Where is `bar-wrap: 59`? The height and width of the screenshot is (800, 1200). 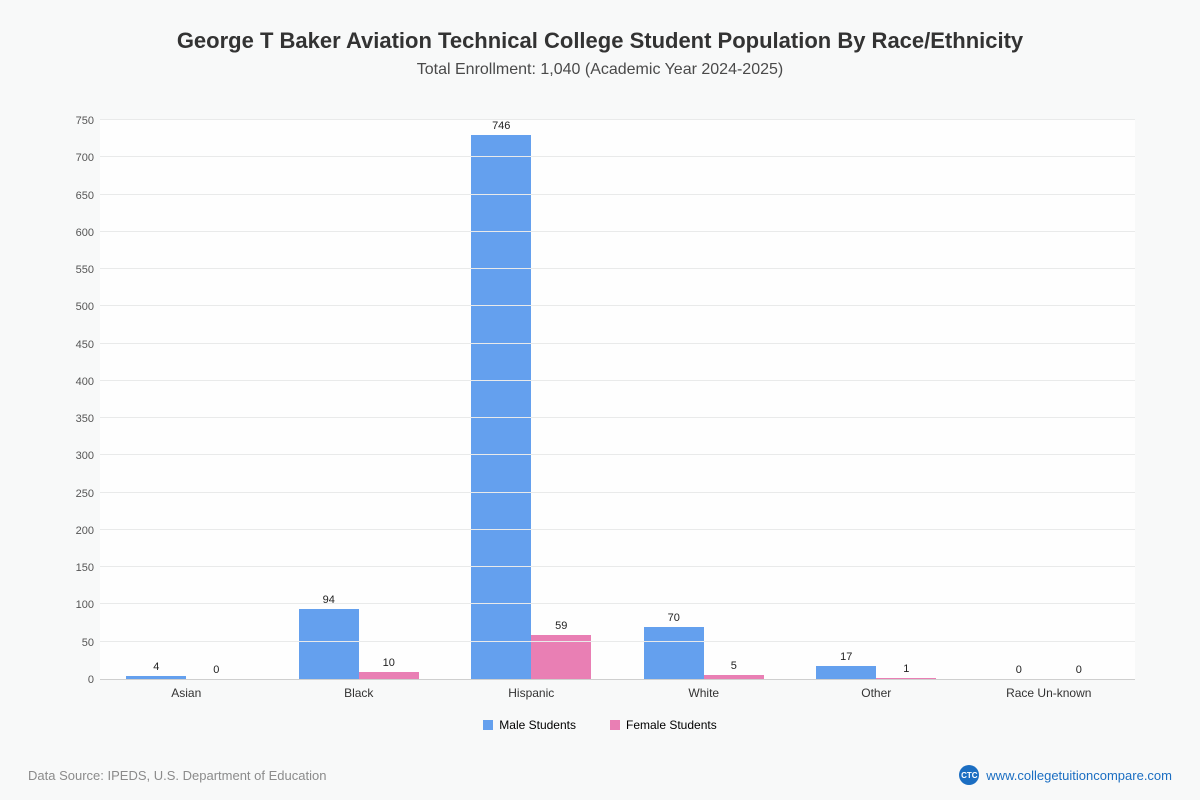 bar-wrap: 59 is located at coordinates (561, 399).